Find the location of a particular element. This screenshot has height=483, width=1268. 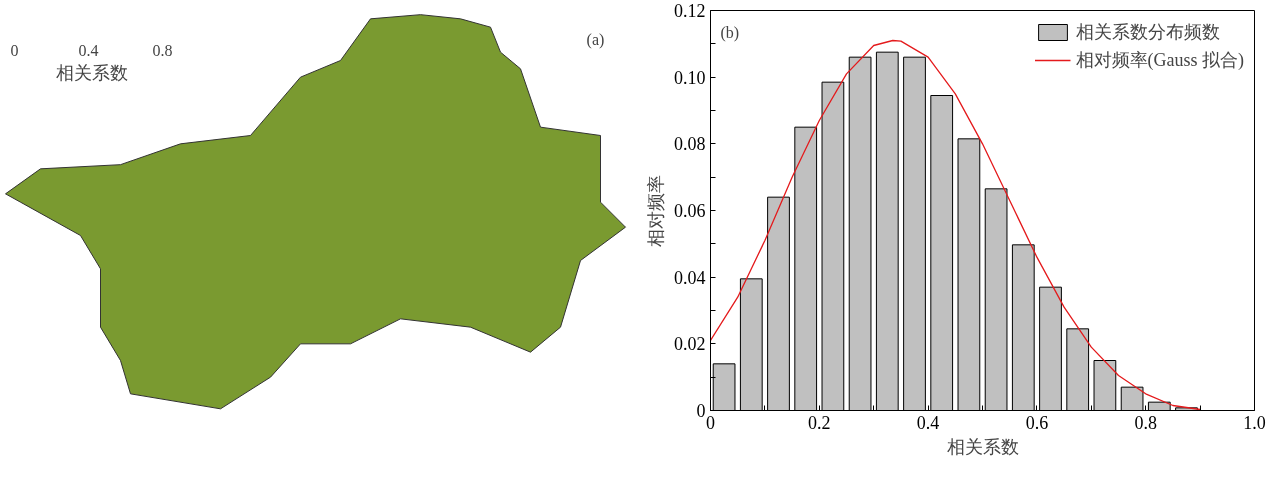

text: 0.4 is located at coordinates (88, 50).